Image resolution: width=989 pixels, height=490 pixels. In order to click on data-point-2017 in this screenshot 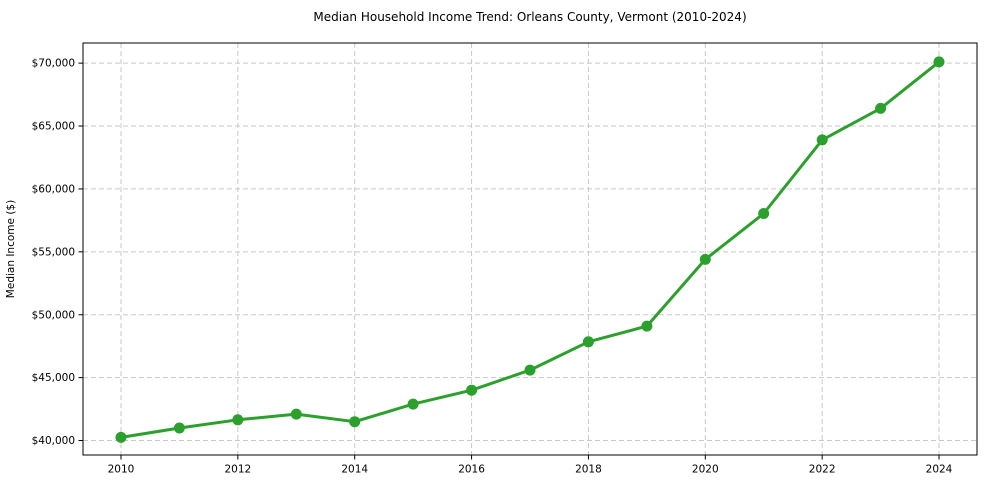, I will do `click(530, 370)`.